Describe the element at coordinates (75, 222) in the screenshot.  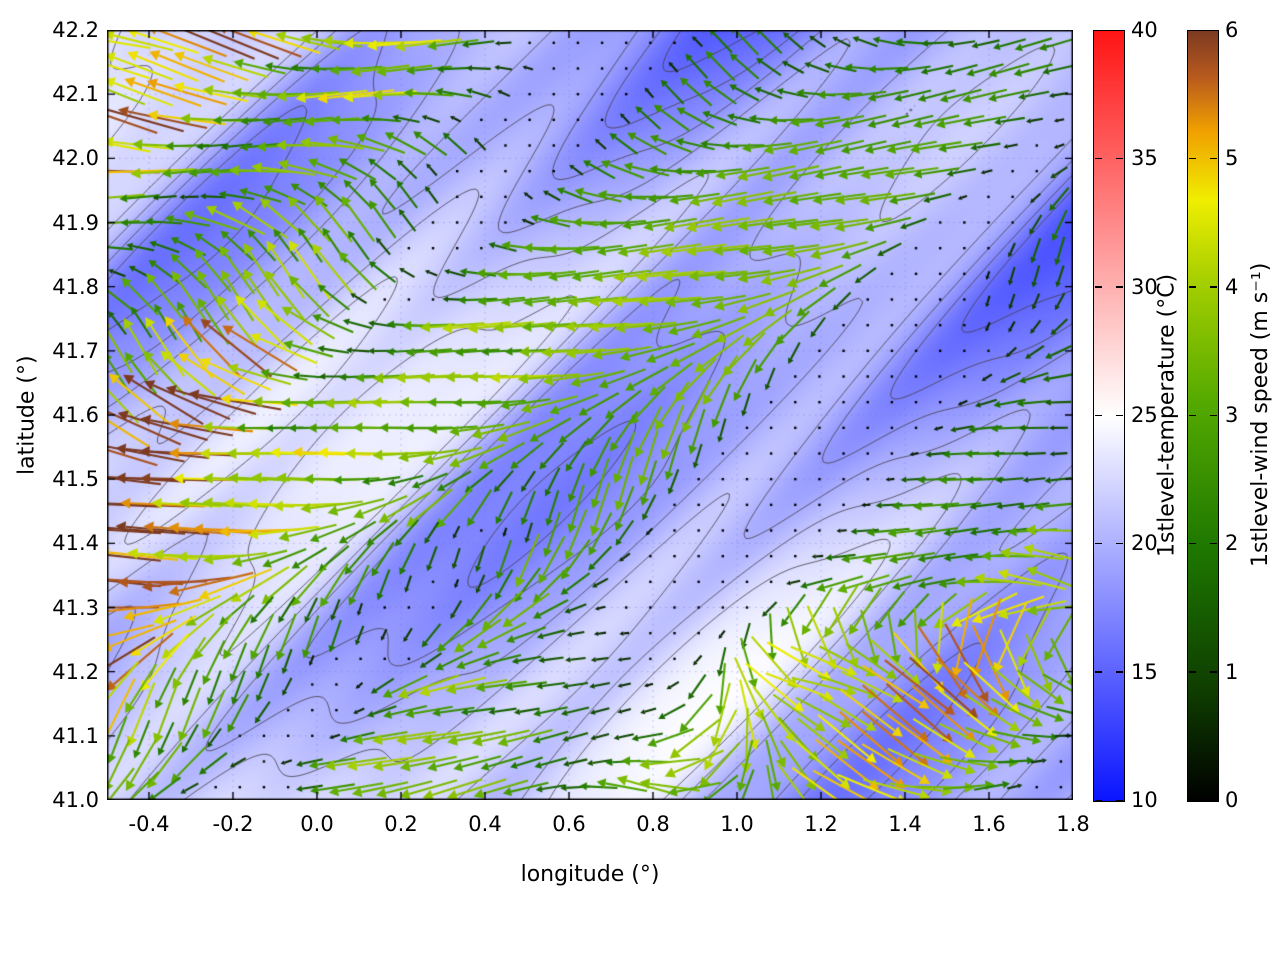
I see `y-tick-label: 41.9` at that location.